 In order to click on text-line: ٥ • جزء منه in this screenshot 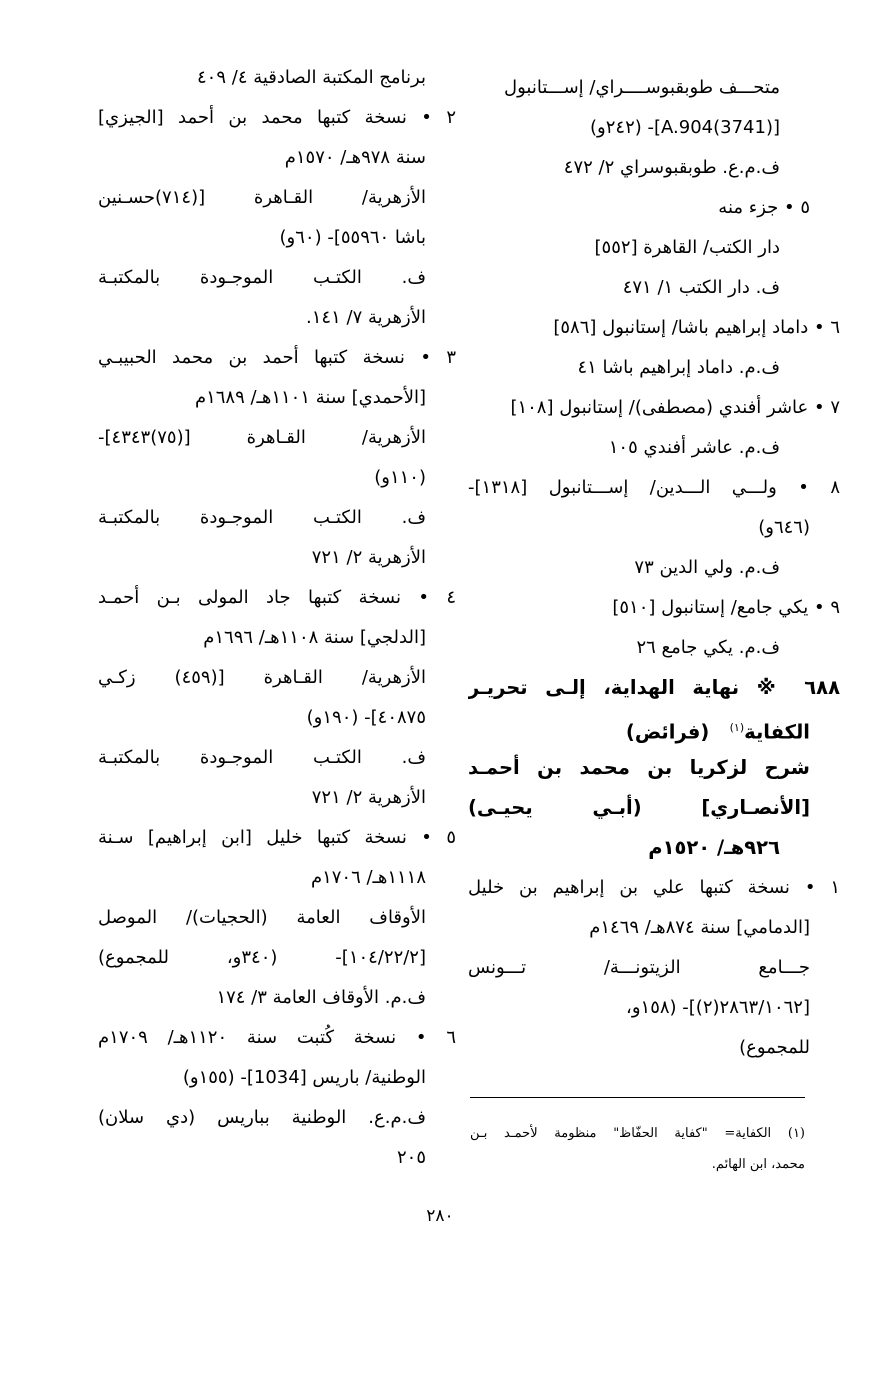, I will do `click(654, 208)`.